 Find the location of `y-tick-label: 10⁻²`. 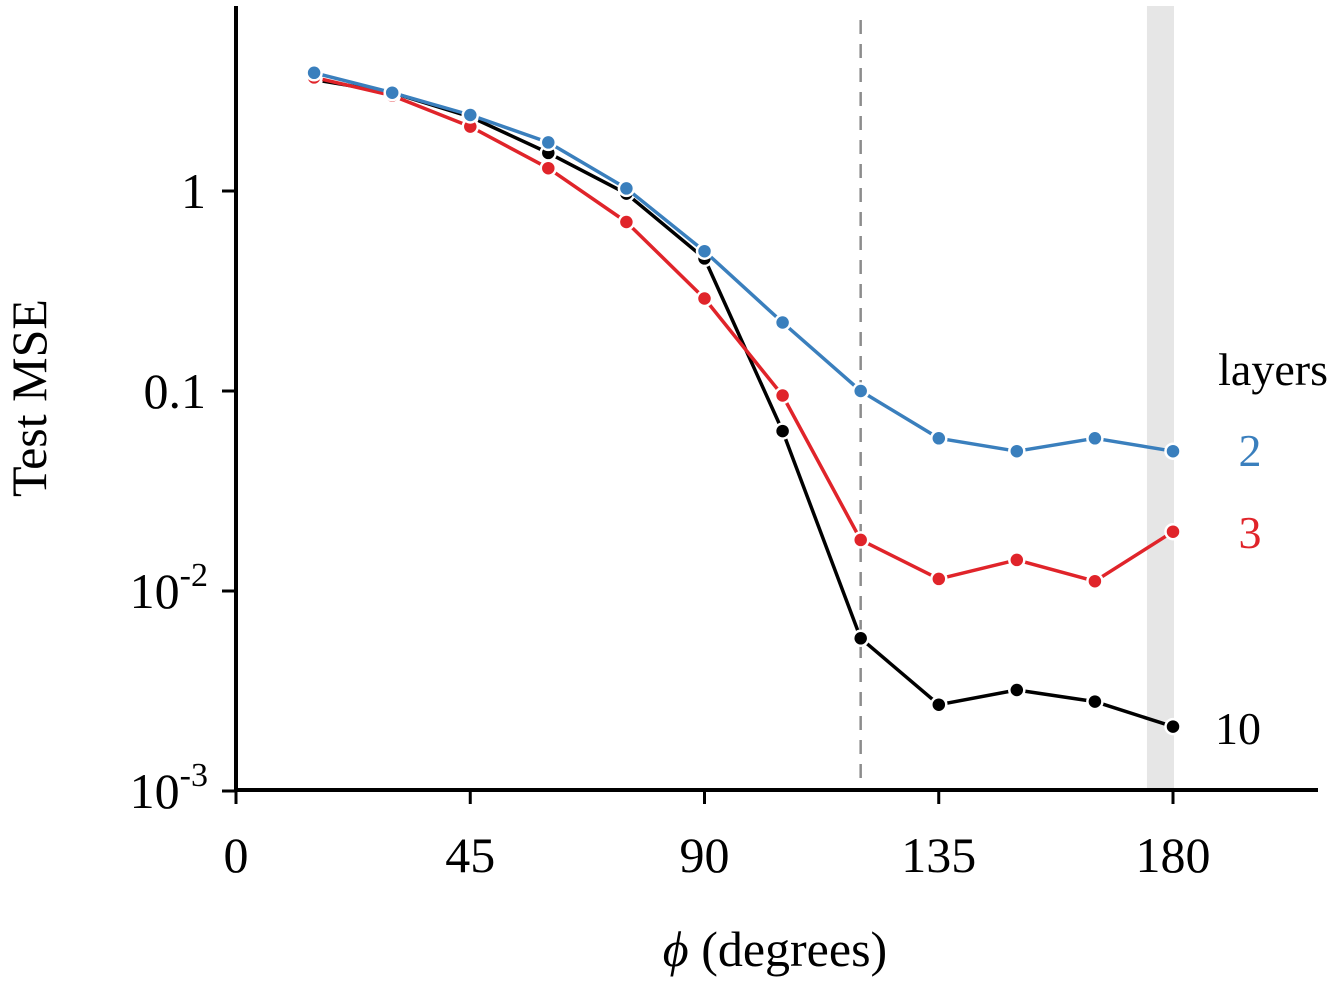

y-tick-label: 10⁻² is located at coordinates (169, 588).